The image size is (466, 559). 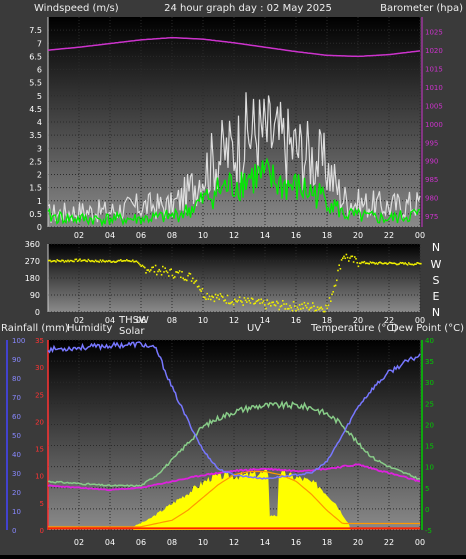 I want to click on uv-axis-label: UV, so click(x=254, y=328).